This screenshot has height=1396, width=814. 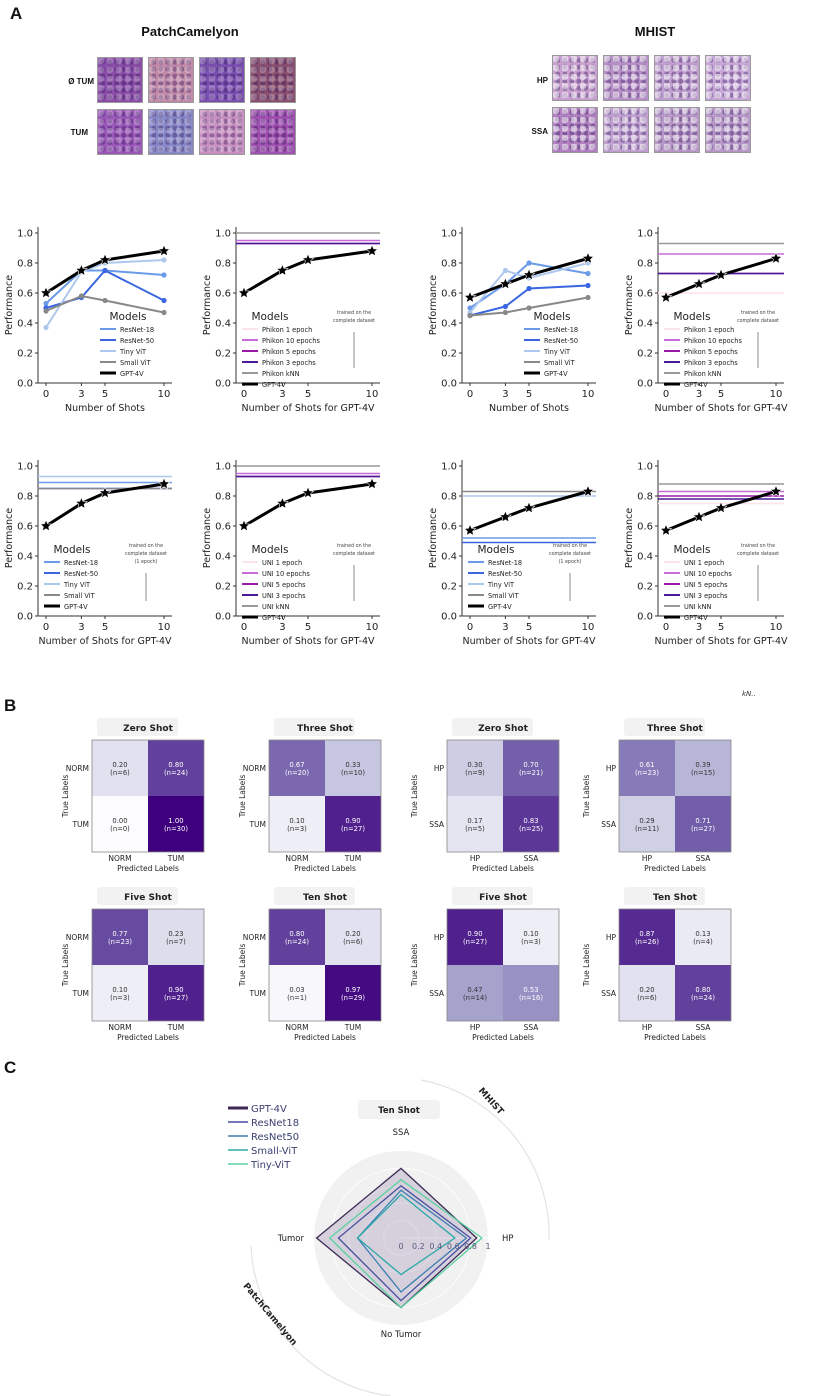 I want to click on radial-tick-label: 0.8, so click(x=470, y=1246).